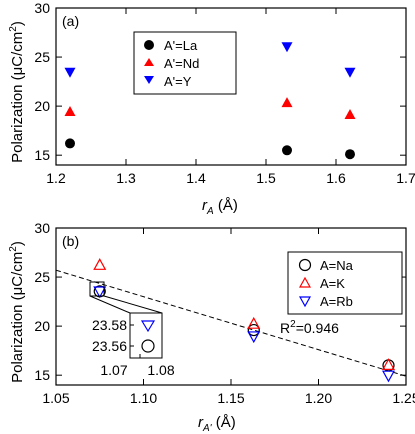 This screenshot has height=434, width=415. Describe the element at coordinates (70, 21) in the screenshot. I see `panel-a-label: (a)` at that location.